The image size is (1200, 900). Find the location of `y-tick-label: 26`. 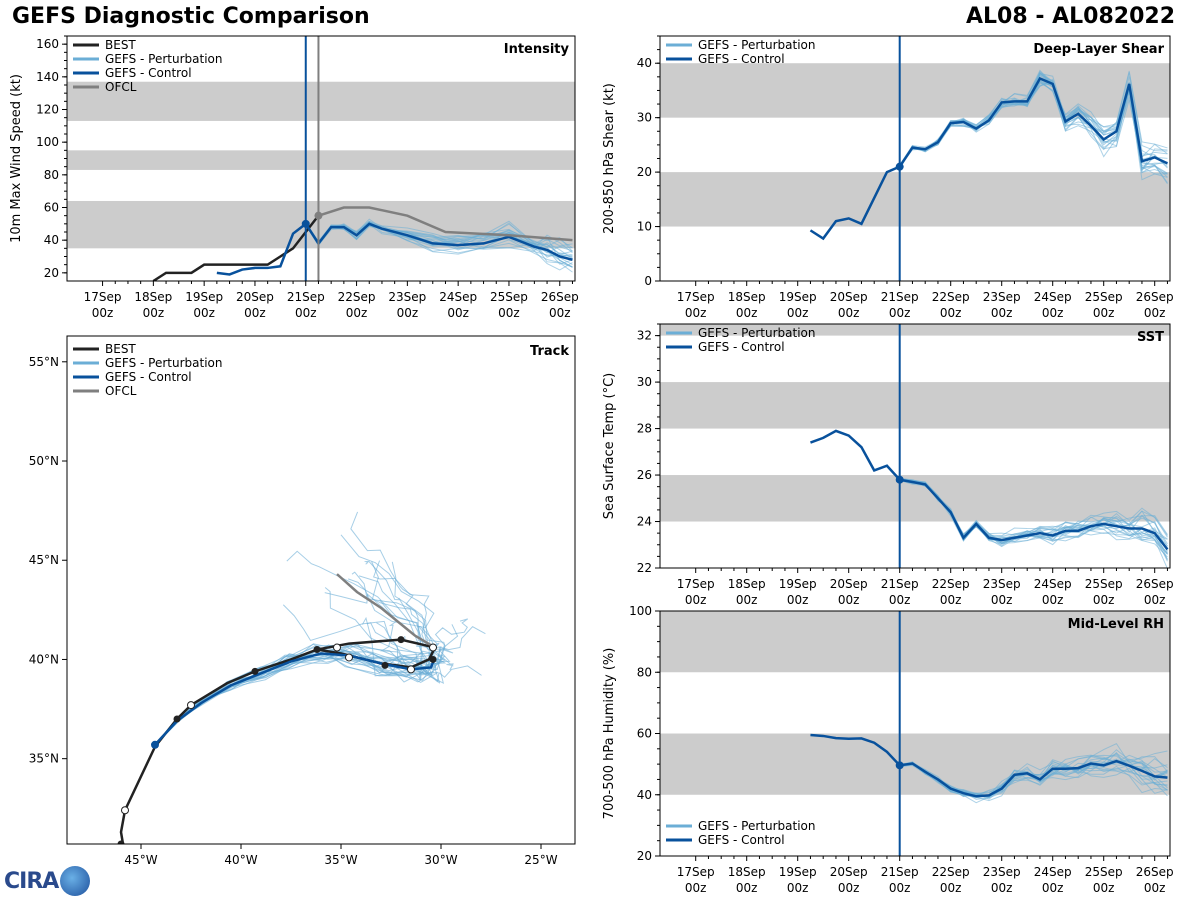

y-tick-label: 26 is located at coordinates (644, 475).